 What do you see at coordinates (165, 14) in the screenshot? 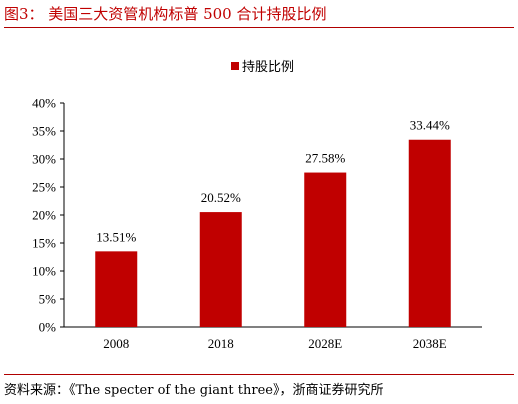
I see `figure-title: 图3： 美国三大资管机构标普 500 合计持股比例` at bounding box center [165, 14].